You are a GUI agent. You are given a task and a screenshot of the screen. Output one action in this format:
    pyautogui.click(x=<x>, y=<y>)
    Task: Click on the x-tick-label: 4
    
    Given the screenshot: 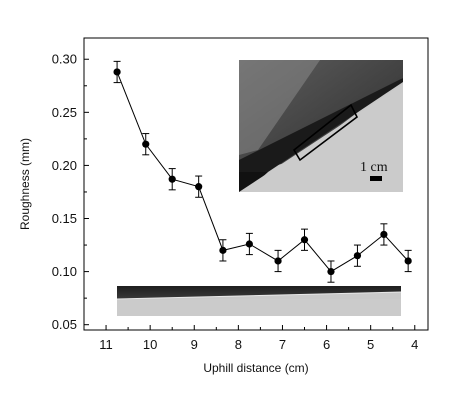 What is the action you would take?
    pyautogui.click(x=414, y=344)
    